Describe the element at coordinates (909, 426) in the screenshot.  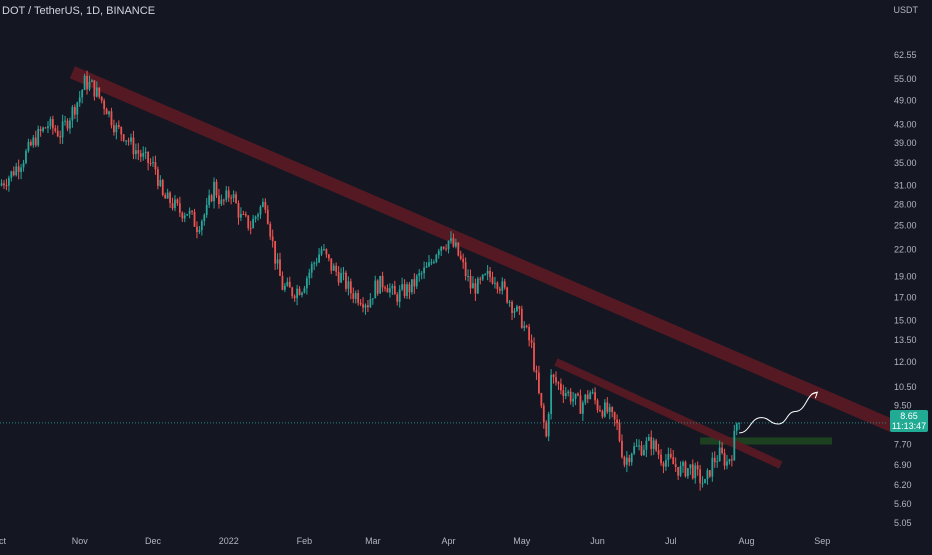
I see `bar-countdown: 11:13:47` at that location.